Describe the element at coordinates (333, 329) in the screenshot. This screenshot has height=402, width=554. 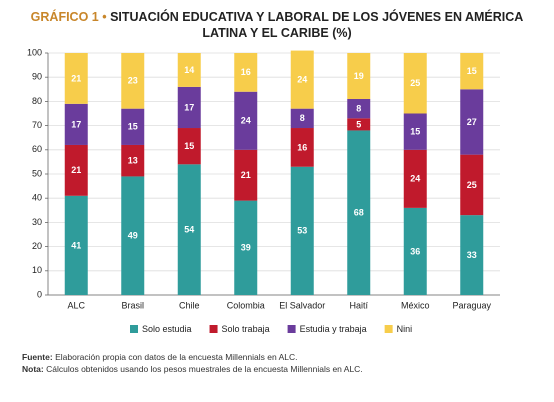
I see `legend-label: Estudia y trabaja` at that location.